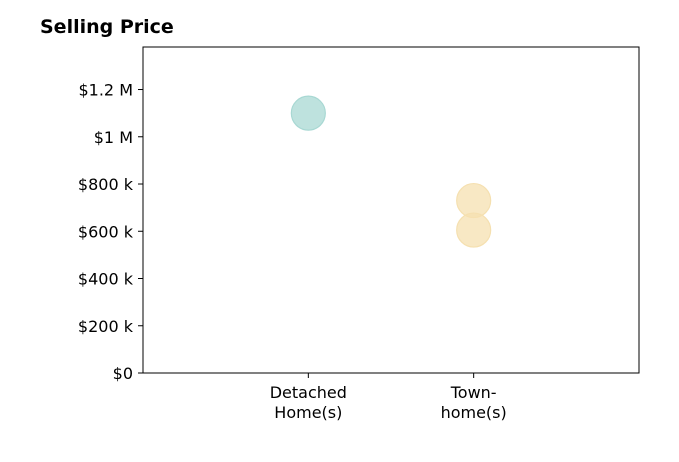 This screenshot has height=462, width=679. What do you see at coordinates (105, 90) in the screenshot?
I see `y-tick-label: $1.2 M` at bounding box center [105, 90].